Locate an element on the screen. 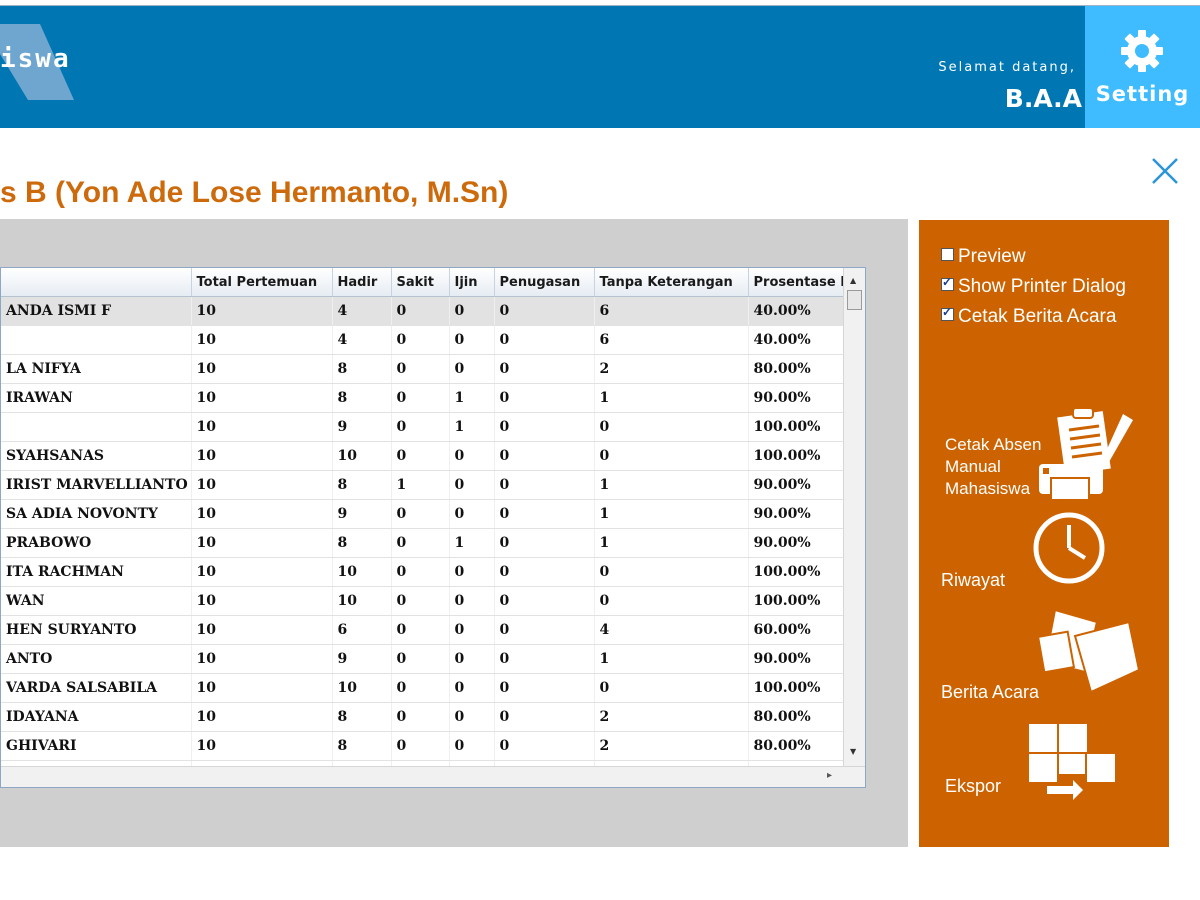 The image size is (1200, 900). page-title: s B (Yon Ade Lose Hermanto, M.Sn) is located at coordinates (254, 192).